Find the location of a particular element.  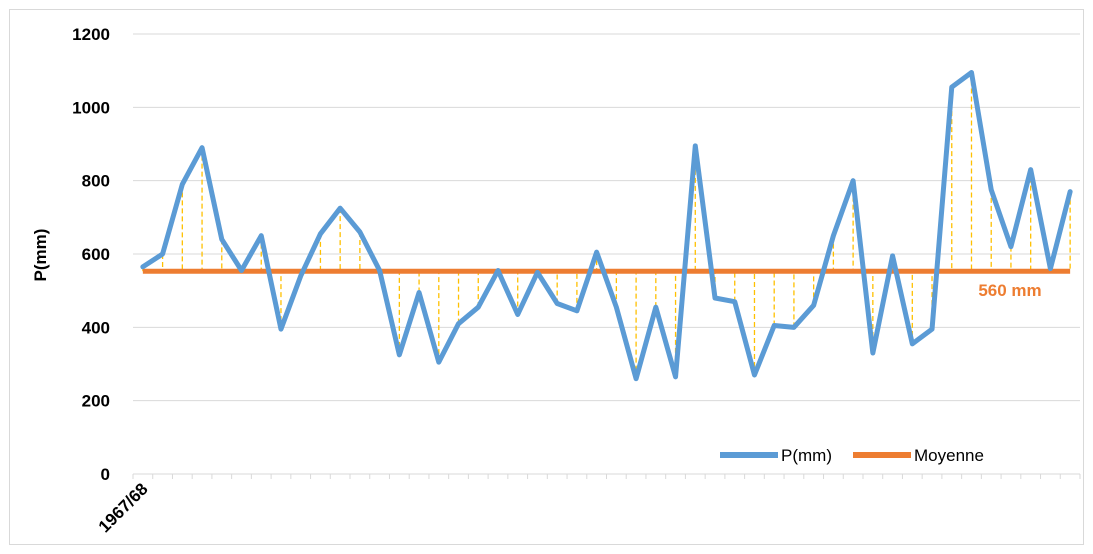

y-tick-label: 1000 is located at coordinates (91, 107).